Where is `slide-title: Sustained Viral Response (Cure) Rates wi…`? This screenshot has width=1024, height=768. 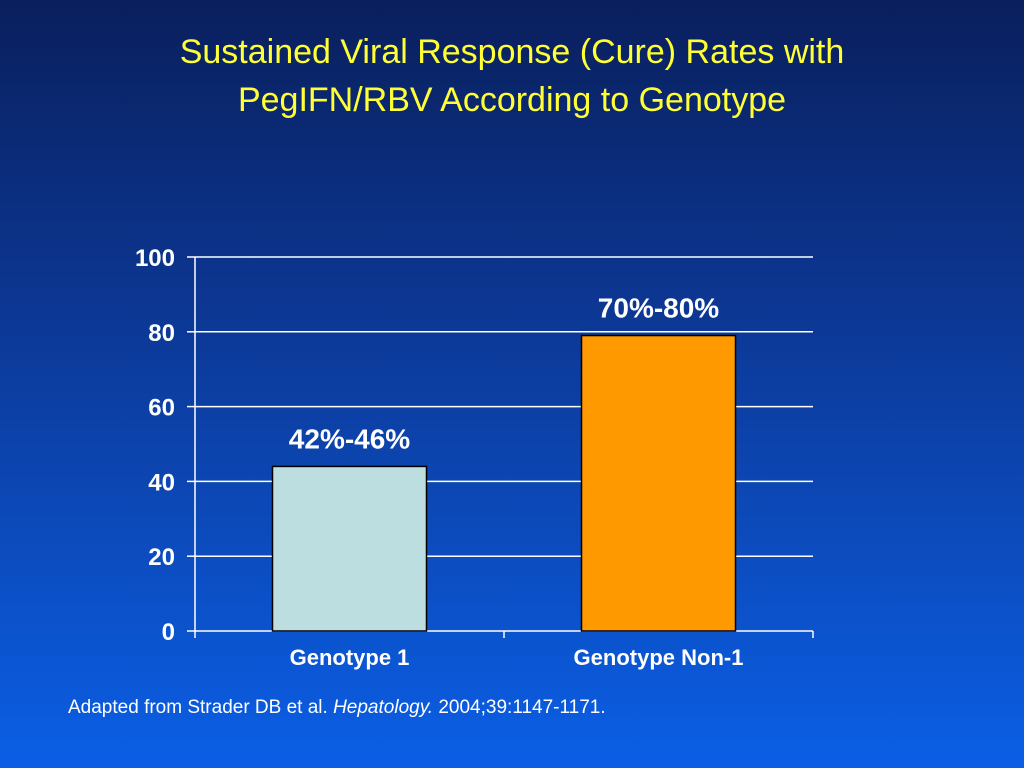
slide-title: Sustained Viral Response (Cure) Rates wi… is located at coordinates (512, 76).